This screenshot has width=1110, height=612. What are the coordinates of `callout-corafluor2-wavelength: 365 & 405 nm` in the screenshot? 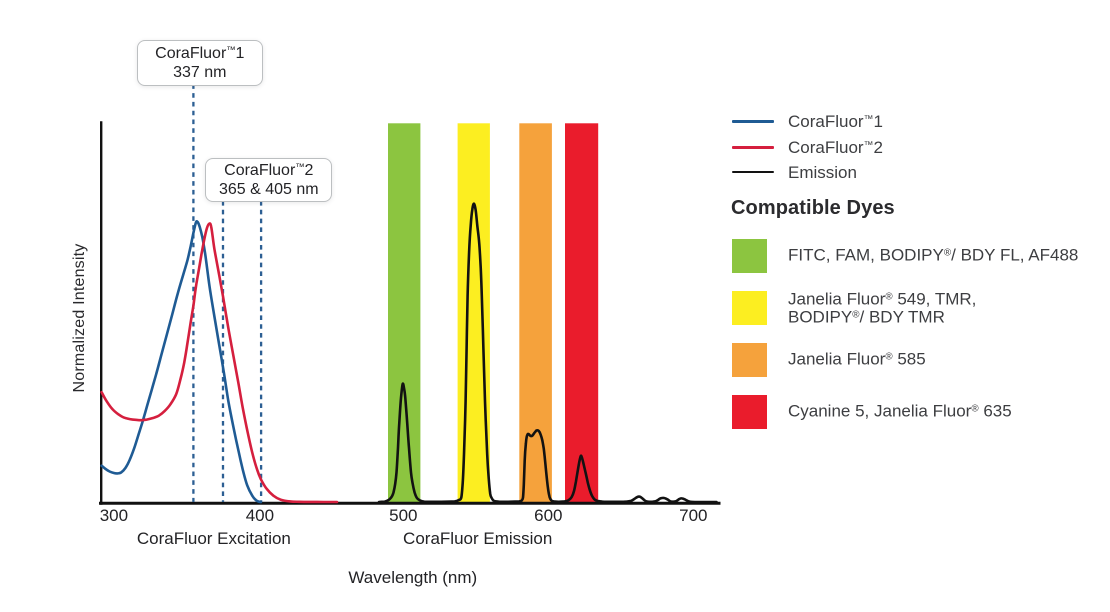 It's located at (268, 189).